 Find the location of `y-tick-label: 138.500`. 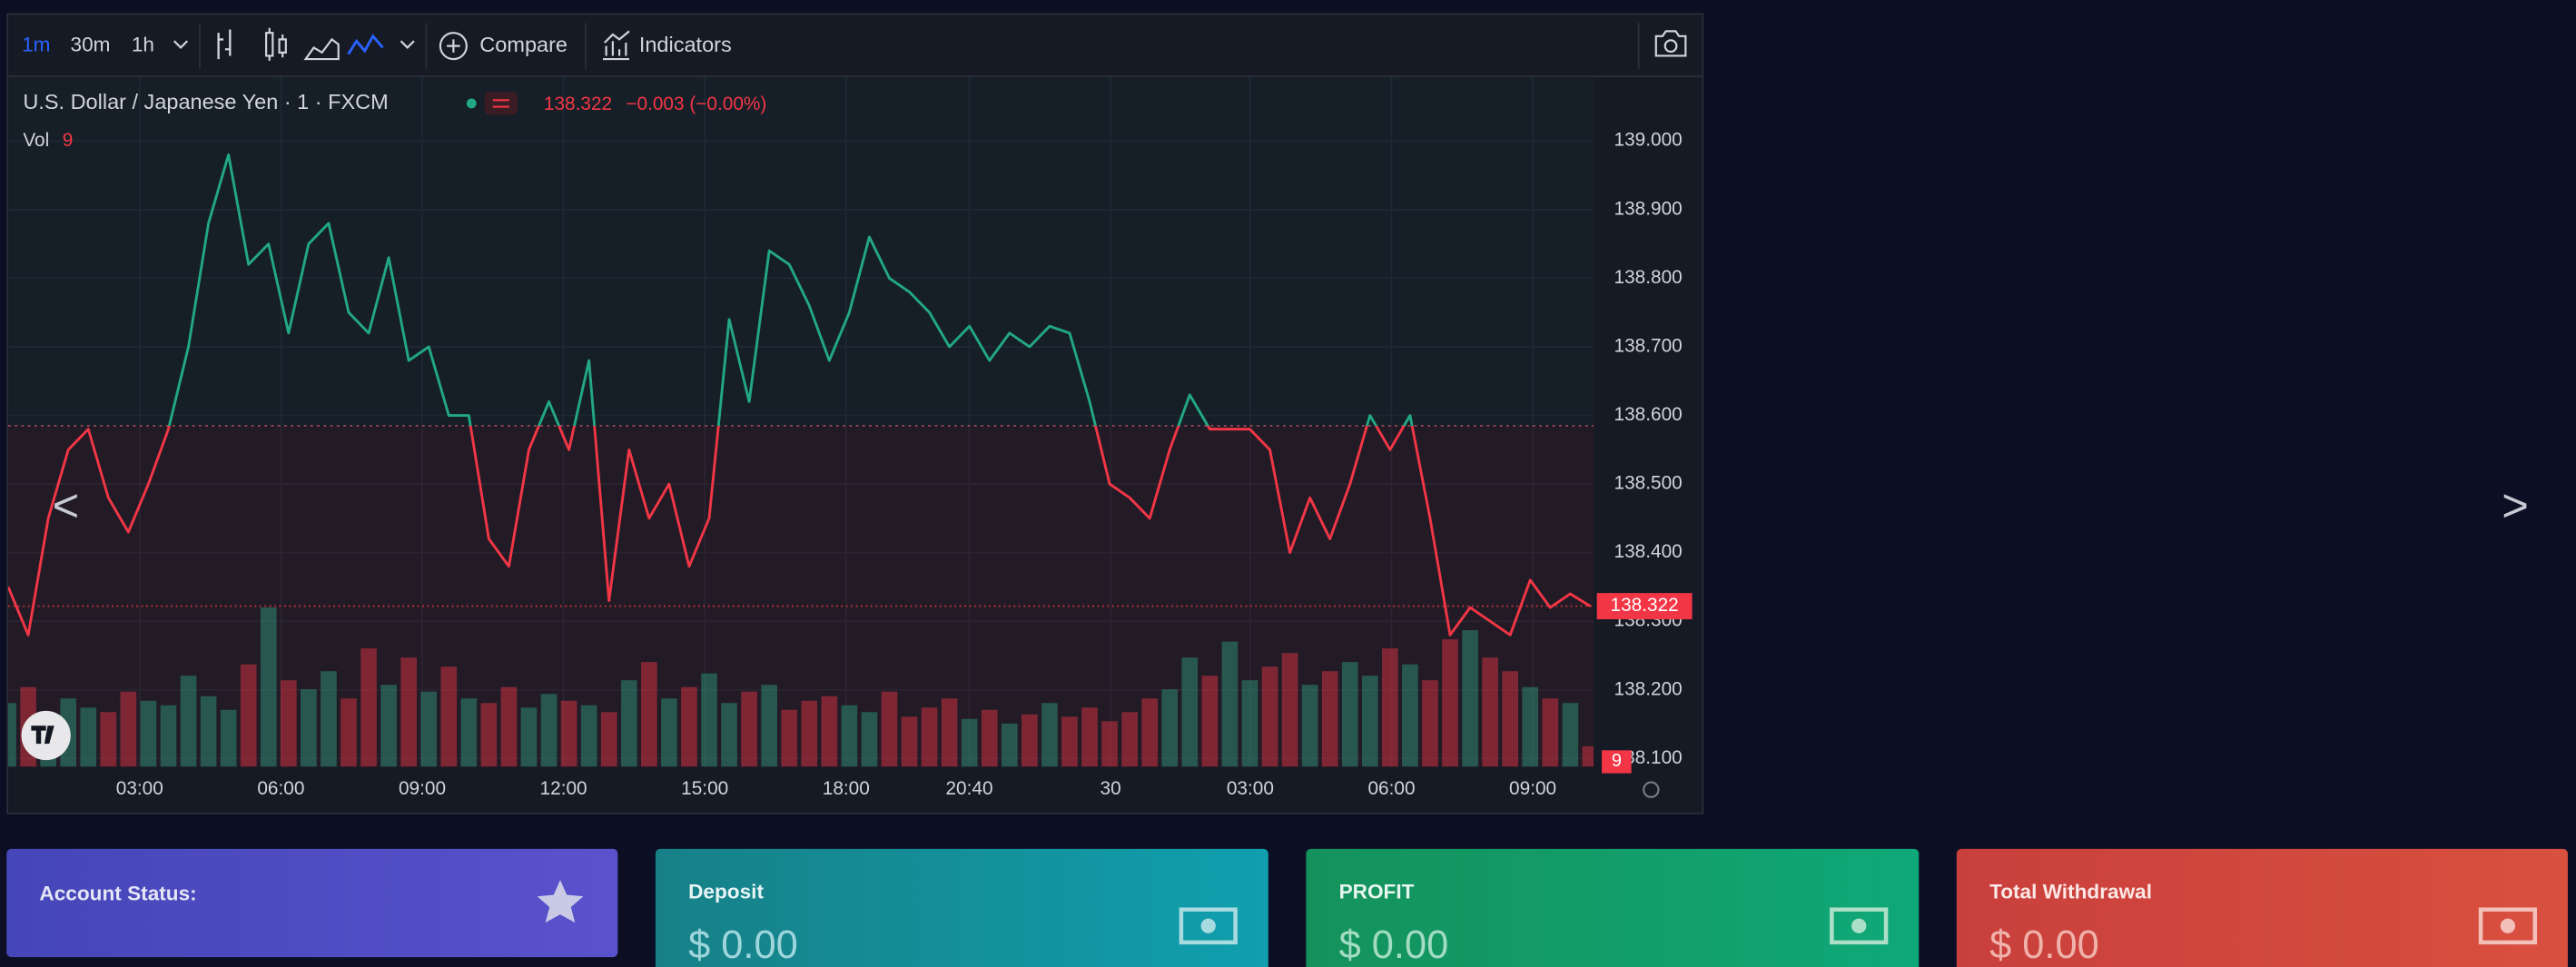

y-tick-label: 138.500 is located at coordinates (1648, 483).